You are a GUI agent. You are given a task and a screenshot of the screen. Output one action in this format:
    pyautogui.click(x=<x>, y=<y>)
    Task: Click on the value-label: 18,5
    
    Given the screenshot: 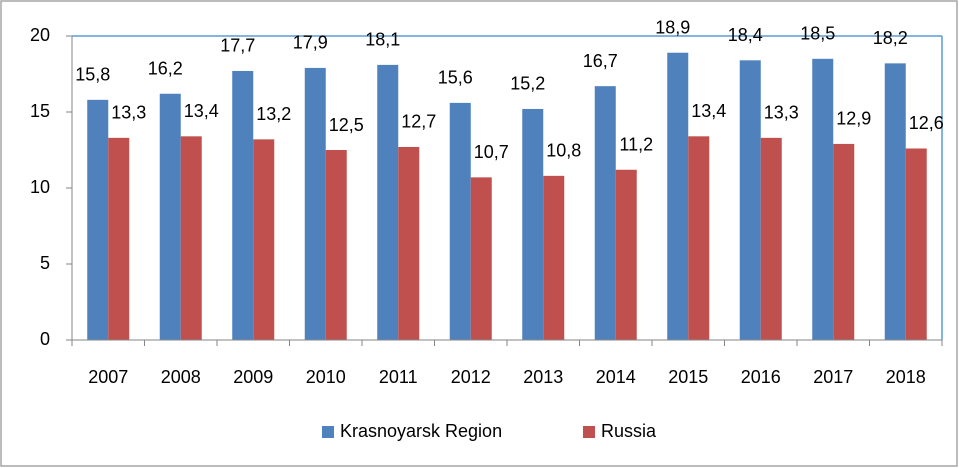 What is the action you would take?
    pyautogui.click(x=817, y=34)
    